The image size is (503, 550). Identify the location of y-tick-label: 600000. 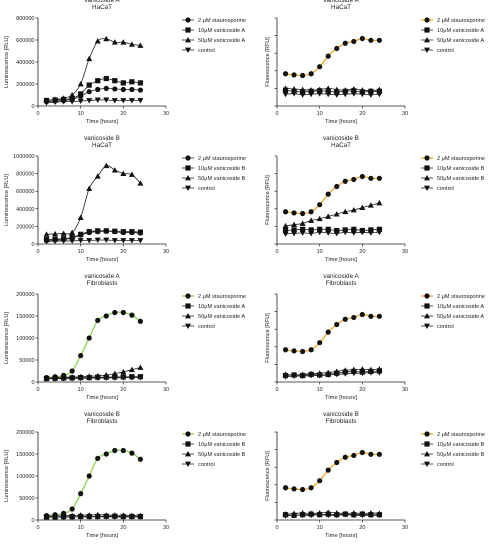
(25, 192).